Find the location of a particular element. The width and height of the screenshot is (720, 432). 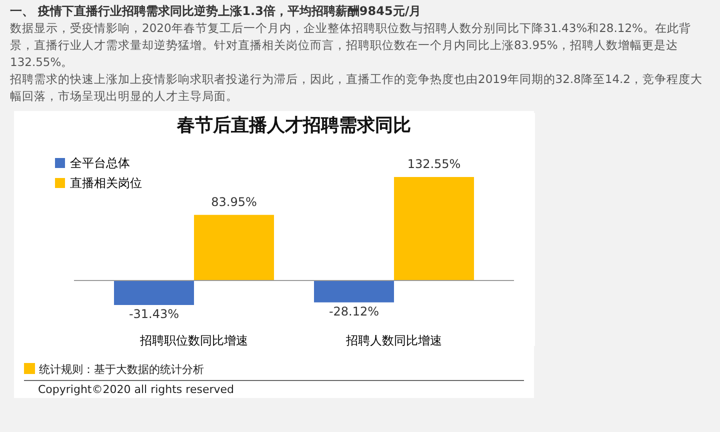

chart-title: 春节后直播人才招聘需求同比 is located at coordinates (293, 125).